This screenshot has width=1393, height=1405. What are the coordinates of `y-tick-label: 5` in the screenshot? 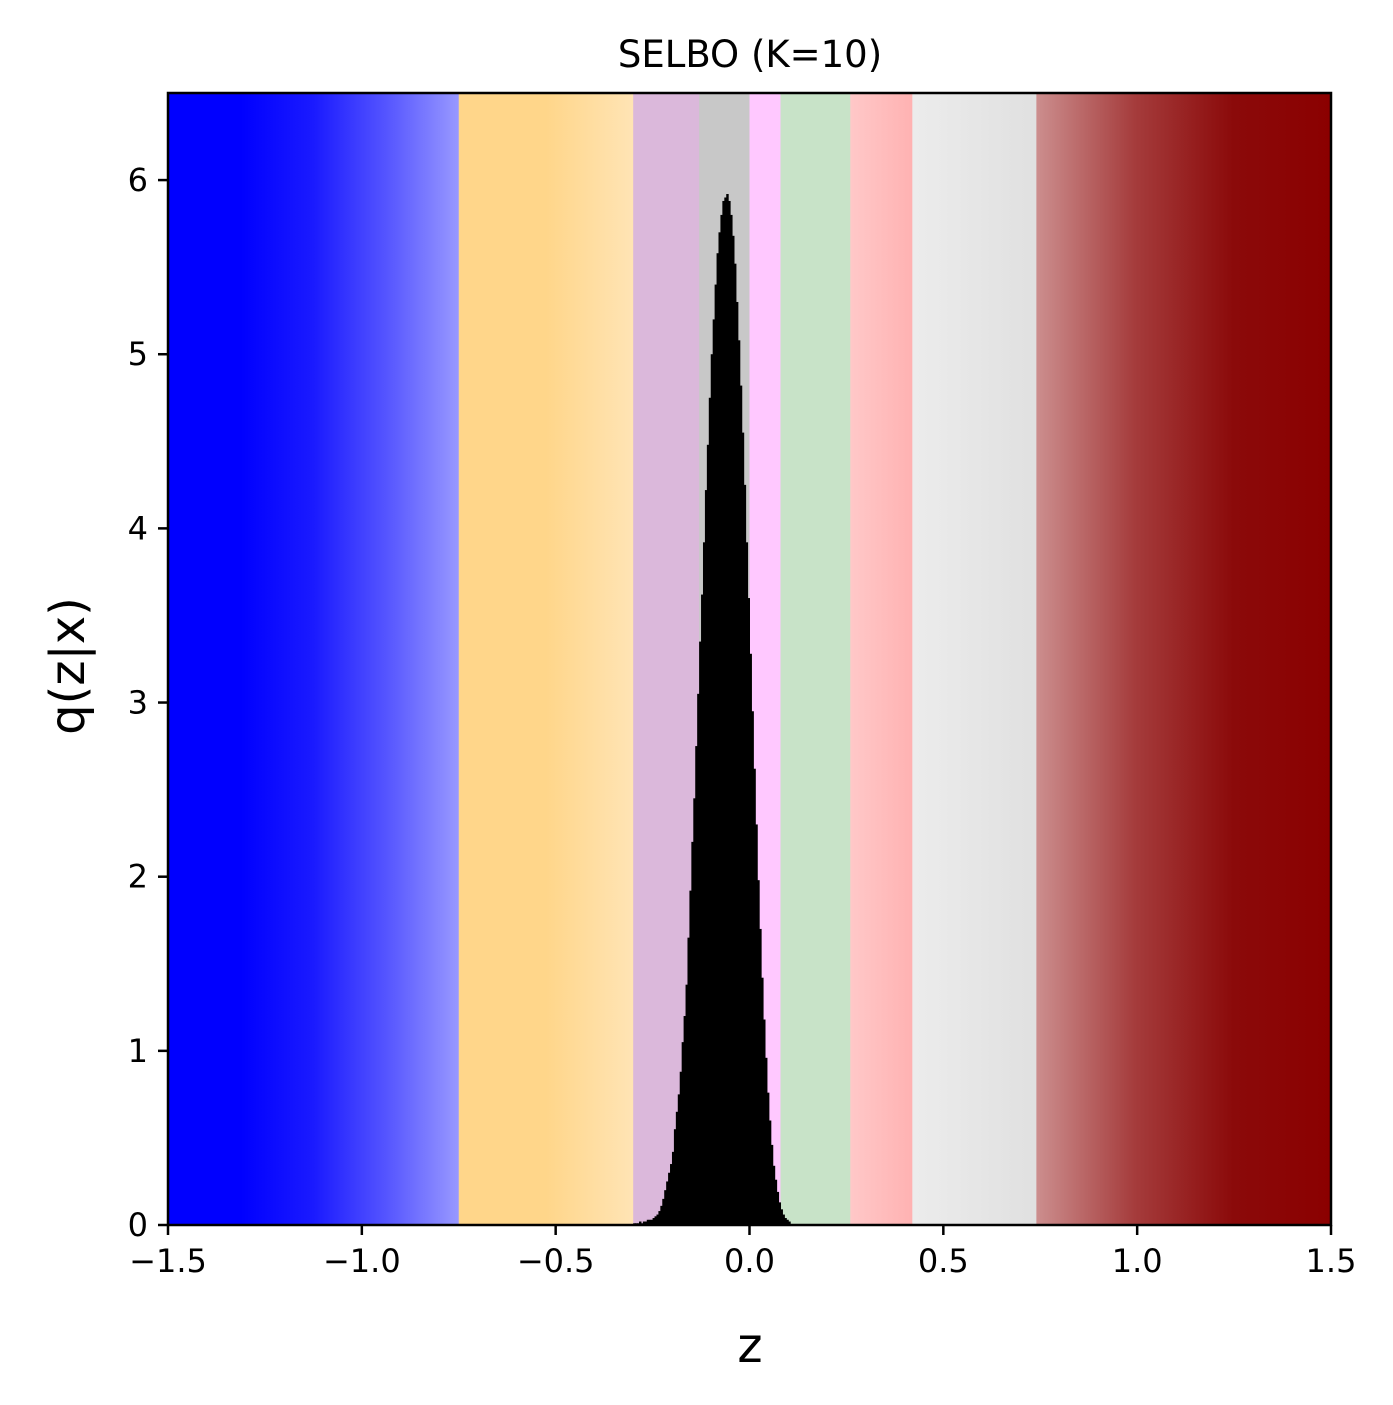 It's located at (138, 354).